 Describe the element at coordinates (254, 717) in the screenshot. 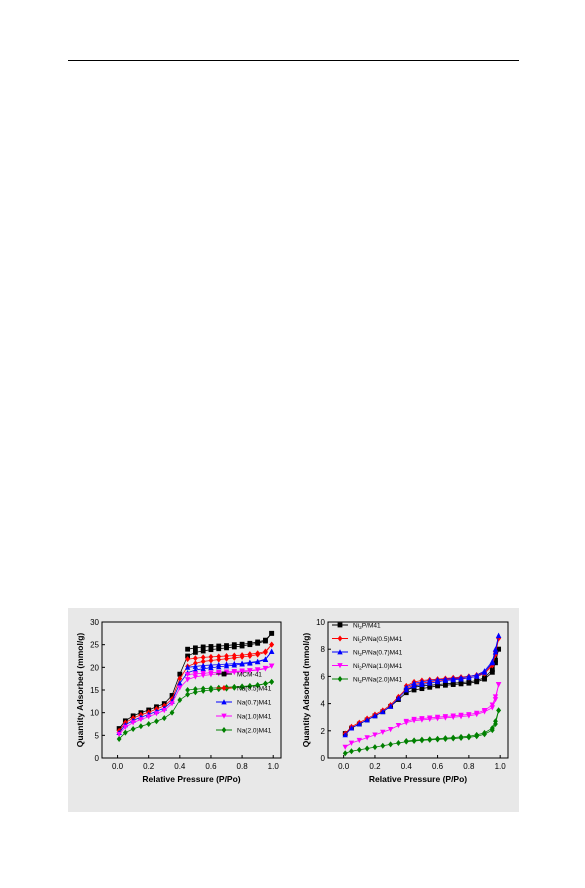

I see `left-legend-label-3: Na(1.0)M41` at that location.